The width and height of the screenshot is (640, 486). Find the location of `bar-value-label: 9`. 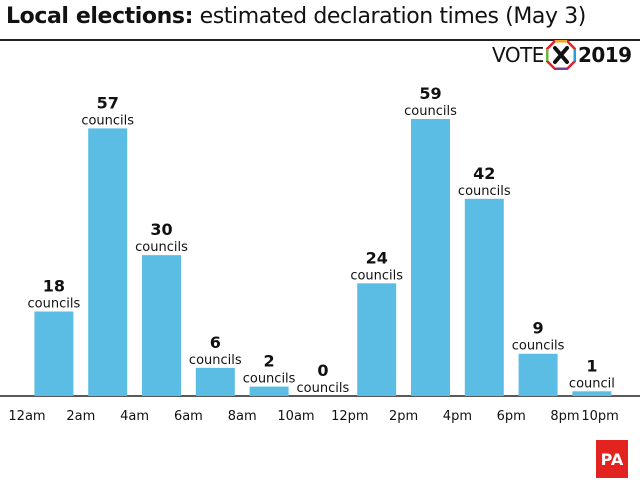

bar-value-label: 9 is located at coordinates (538, 328).